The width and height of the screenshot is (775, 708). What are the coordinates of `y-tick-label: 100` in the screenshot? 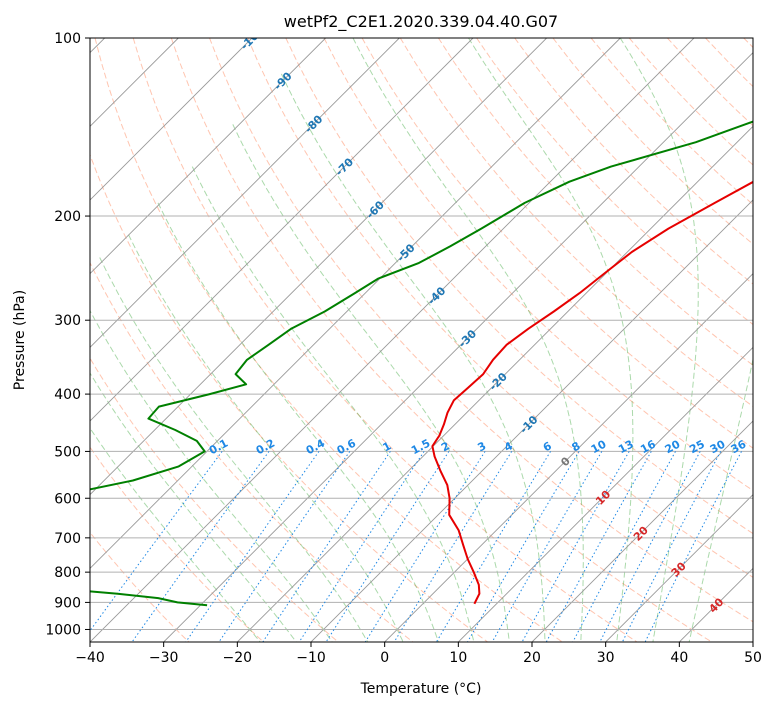 It's located at (67, 39).